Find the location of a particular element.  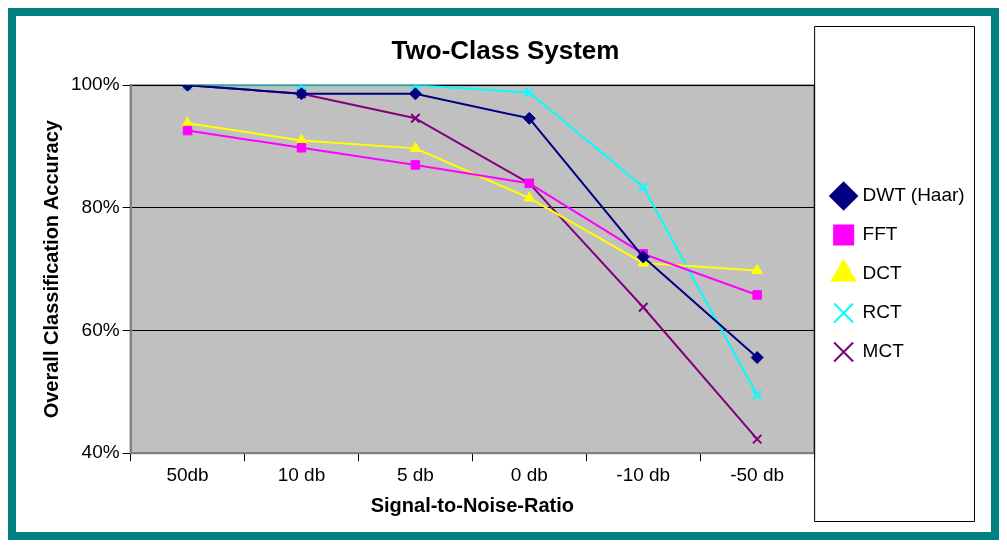

x-tick-label: -10 db is located at coordinates (643, 474).